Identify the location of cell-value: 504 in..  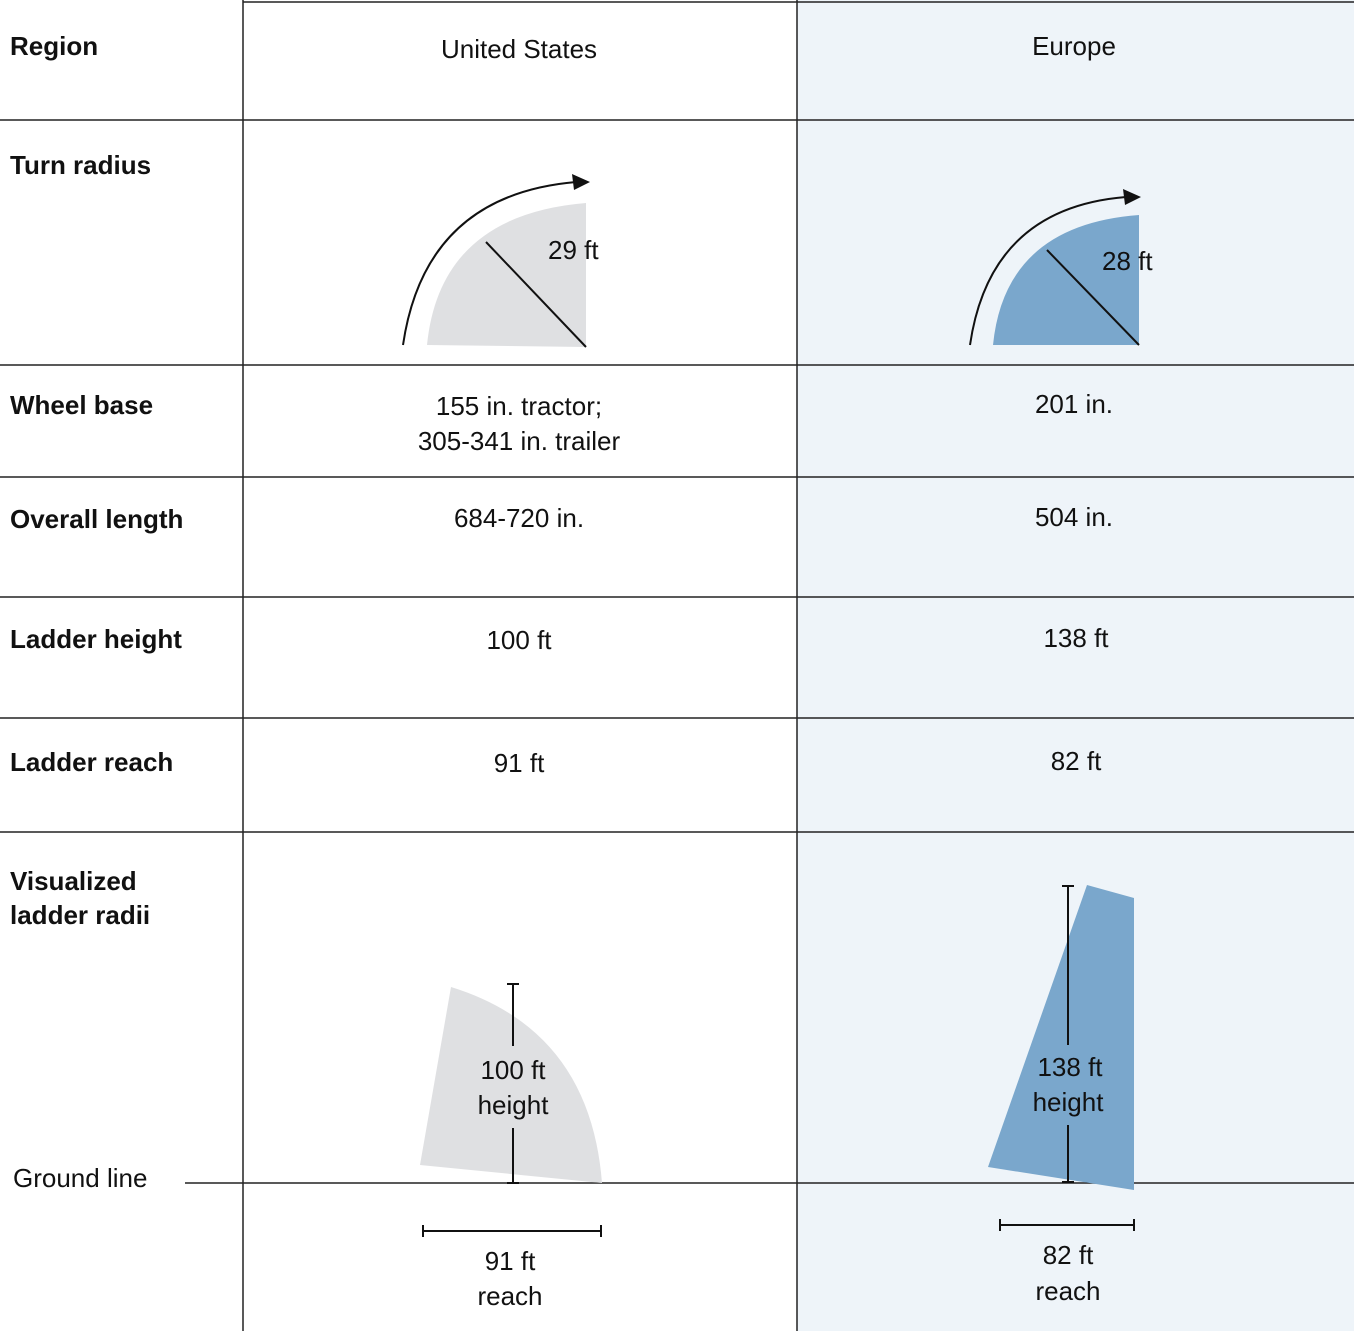
(1074, 517).